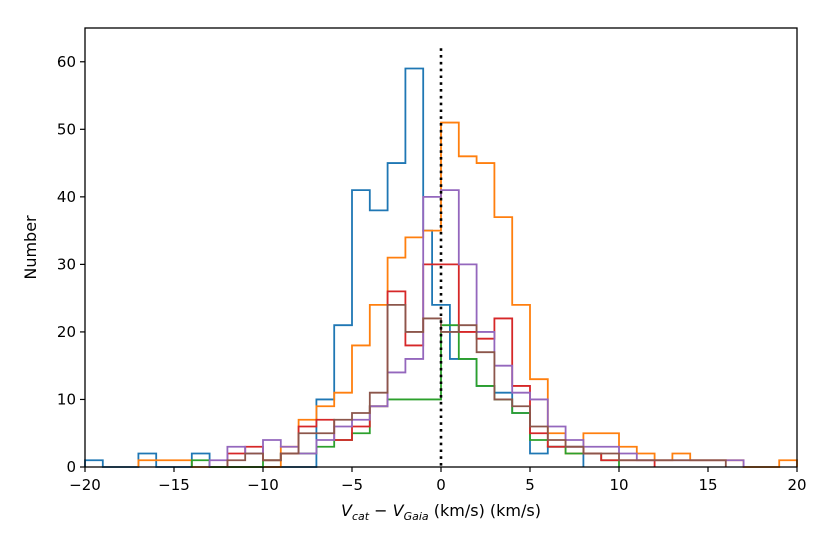  I want to click on x-tick-label: 5, so click(530, 485).